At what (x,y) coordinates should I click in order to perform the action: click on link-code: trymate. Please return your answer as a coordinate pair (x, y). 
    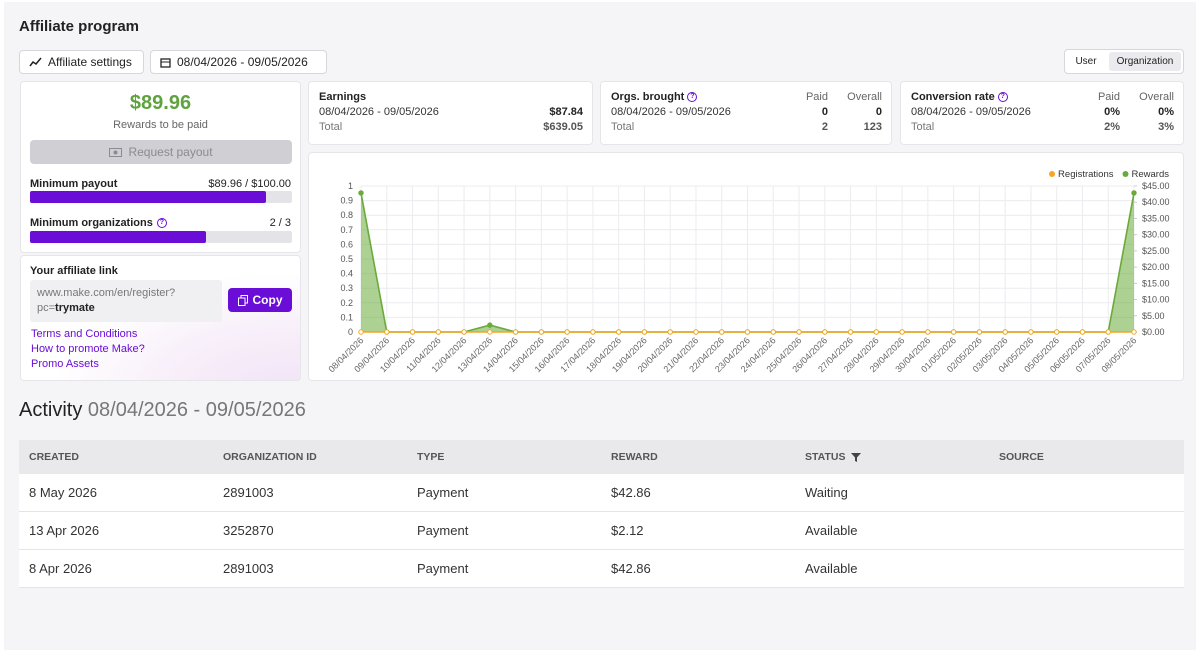
    Looking at the image, I should click on (75, 308).